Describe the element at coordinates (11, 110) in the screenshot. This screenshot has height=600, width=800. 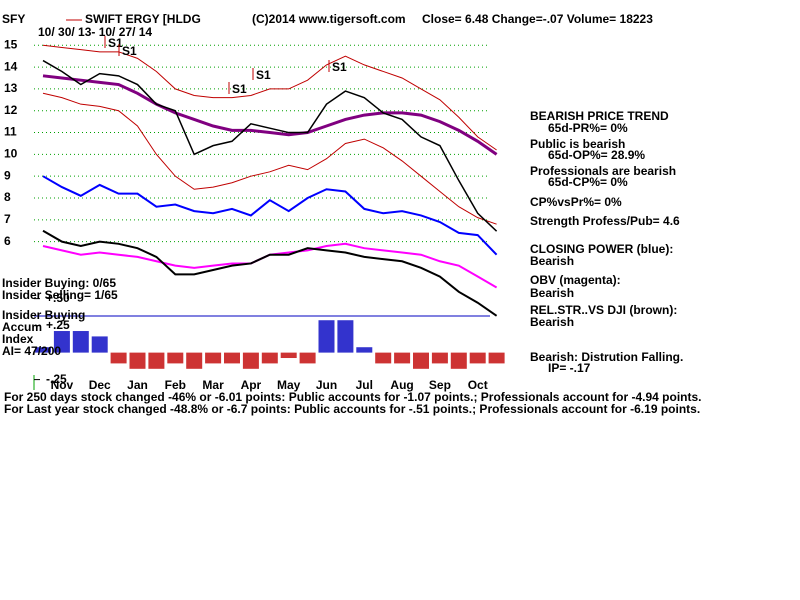
I see `y-tick-label: 12` at that location.